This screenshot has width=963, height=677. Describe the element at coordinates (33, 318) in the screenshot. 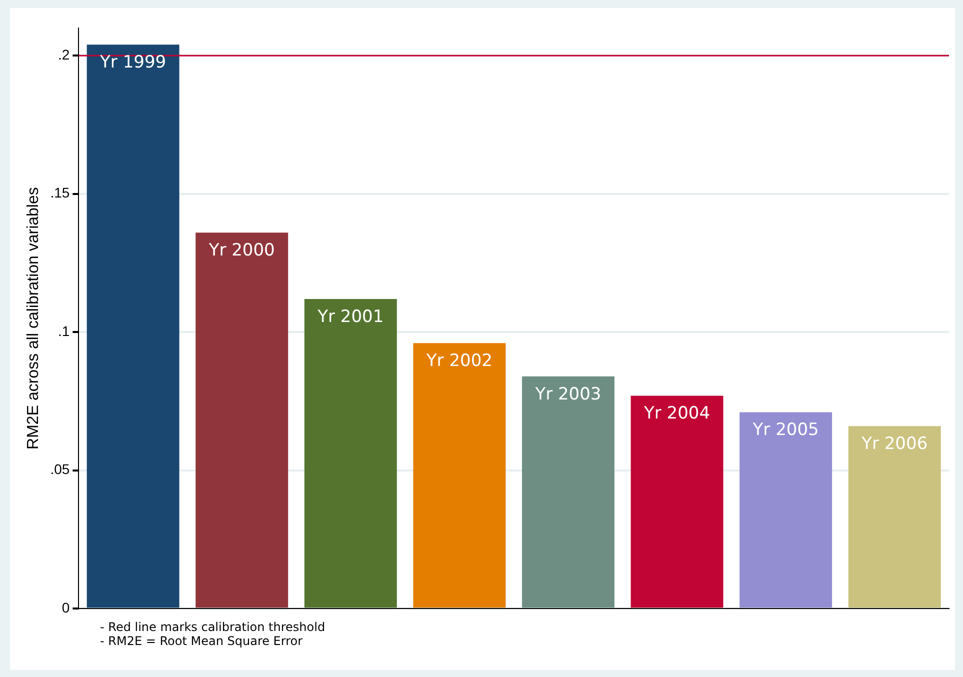

I see `y-axis-title: RM2E across all calibration variables` at that location.